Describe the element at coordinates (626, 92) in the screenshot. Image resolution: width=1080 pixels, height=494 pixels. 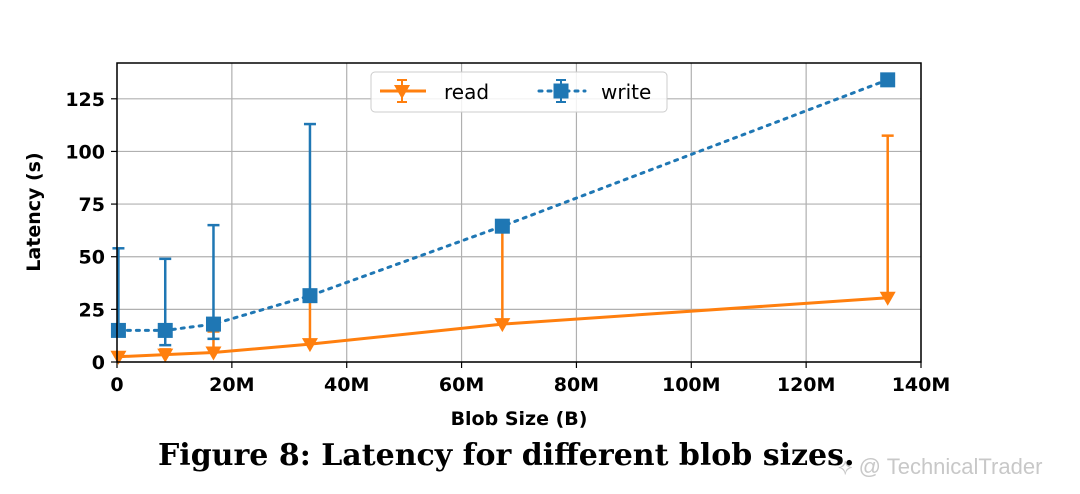
I see `legend-label-write: write` at that location.